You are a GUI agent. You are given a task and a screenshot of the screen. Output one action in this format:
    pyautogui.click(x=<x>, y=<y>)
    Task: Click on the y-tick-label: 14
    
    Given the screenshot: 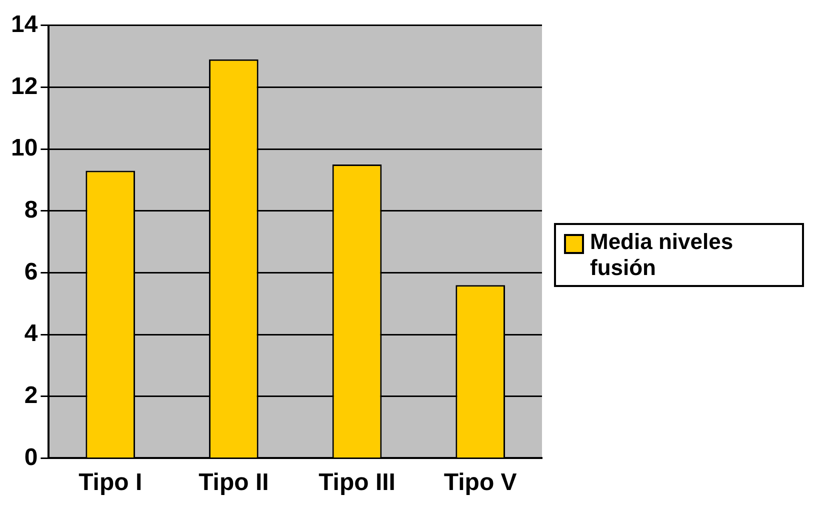 What is the action you would take?
    pyautogui.click(x=24, y=24)
    